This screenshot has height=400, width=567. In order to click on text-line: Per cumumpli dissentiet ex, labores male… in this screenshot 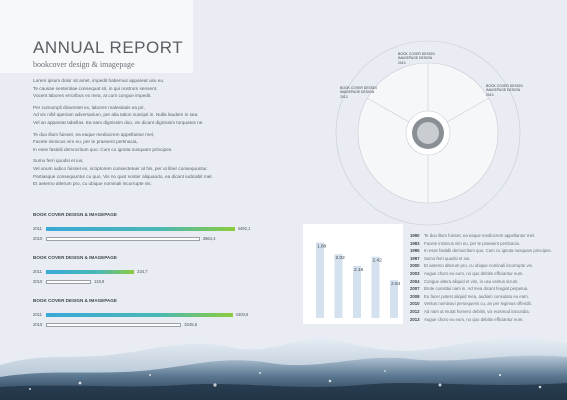, I will do `click(89, 107)`.